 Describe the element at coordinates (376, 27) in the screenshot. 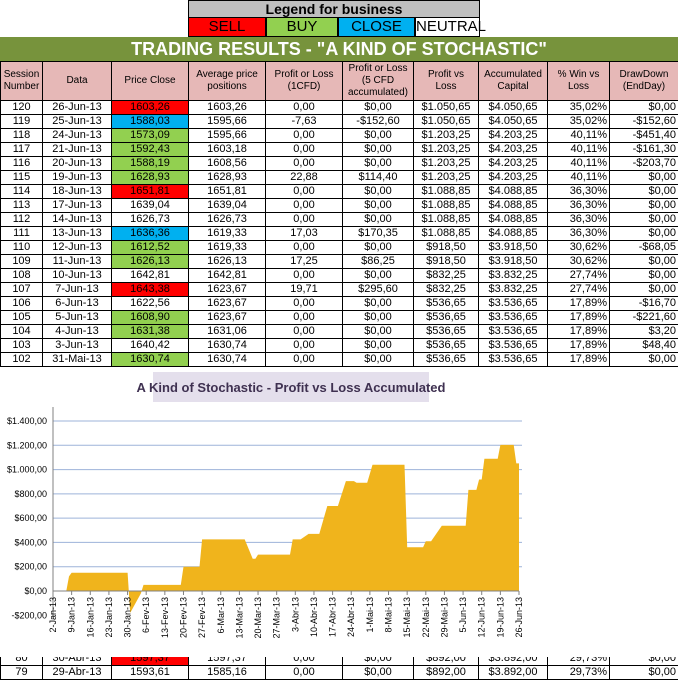

I see `legend-close: CLOSE` at that location.